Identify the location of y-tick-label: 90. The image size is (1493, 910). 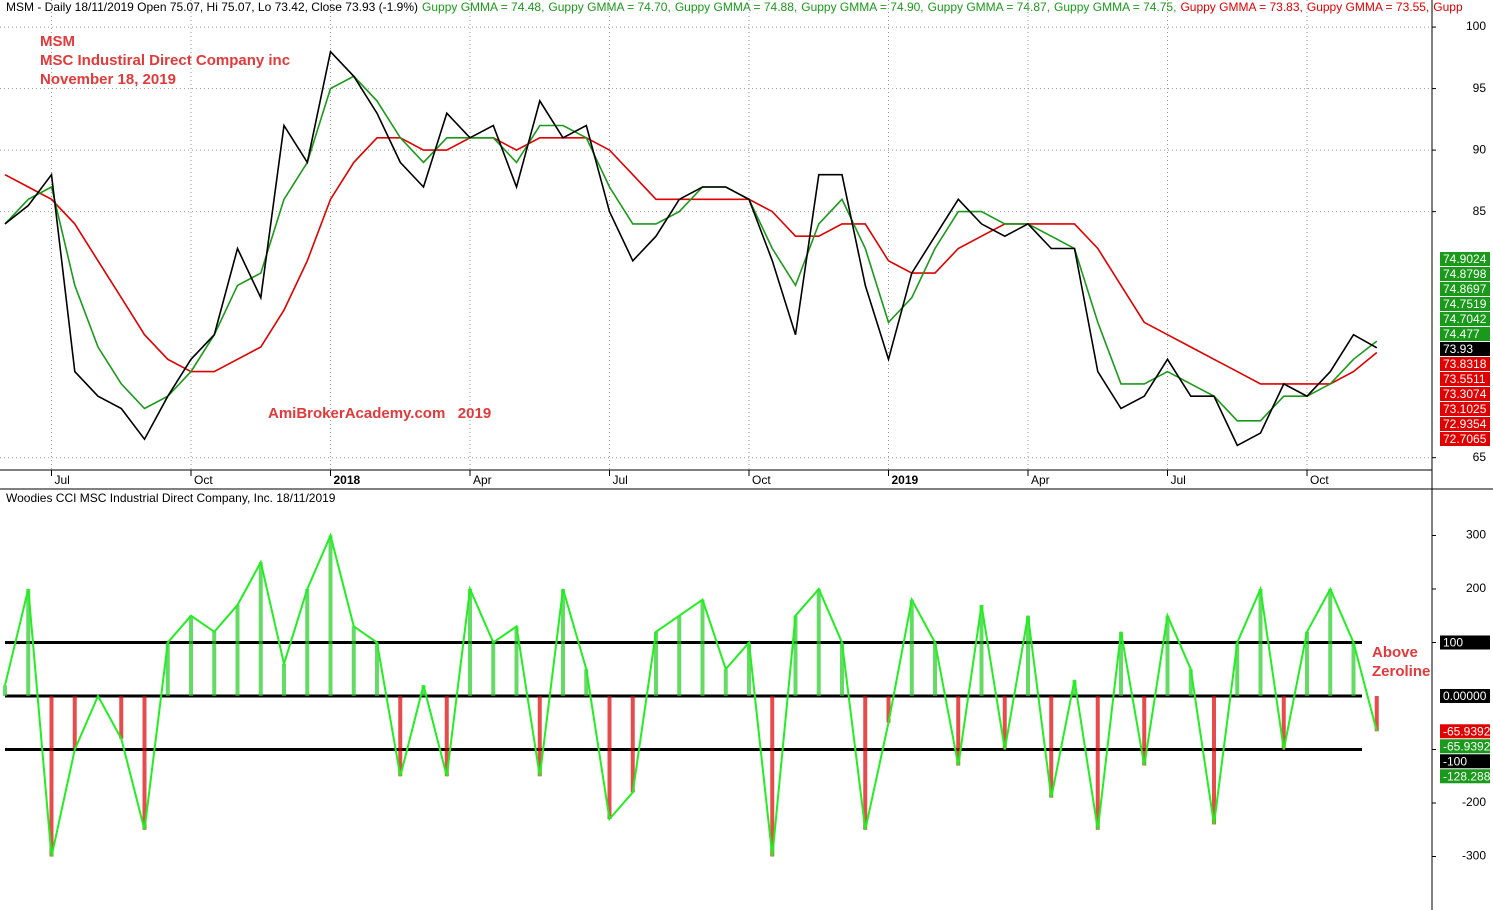
(1480, 149).